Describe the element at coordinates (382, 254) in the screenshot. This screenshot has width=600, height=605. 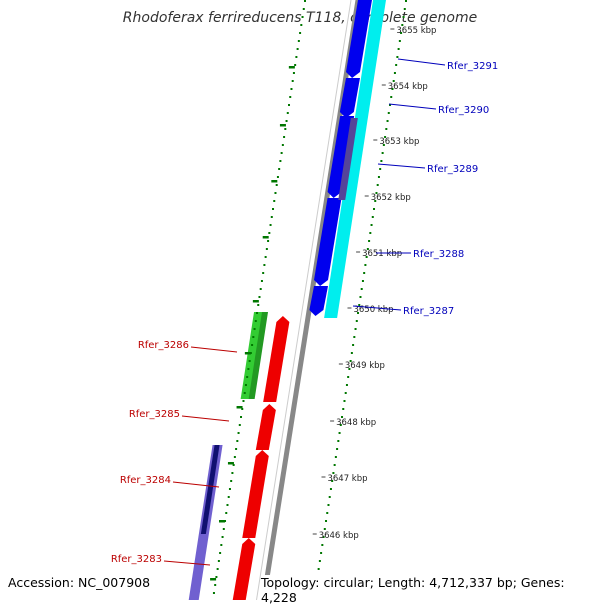
I see `scale-label: 3651 kbp` at that location.